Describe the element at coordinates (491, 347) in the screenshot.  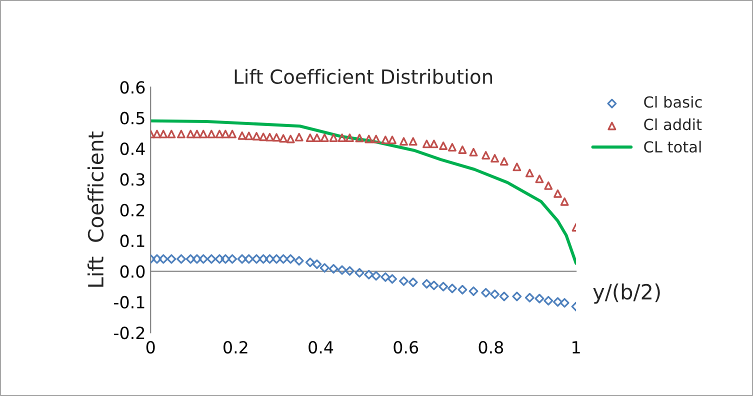
I see `x-tick-label: 0.8` at that location.